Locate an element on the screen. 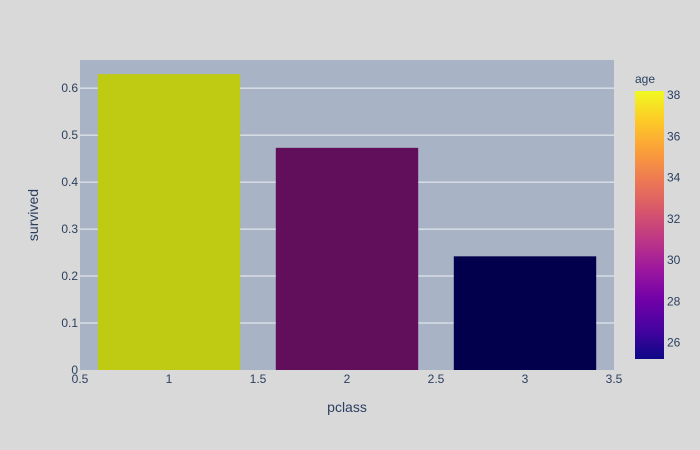 The height and width of the screenshot is (450, 700). x-tick-label: 2 is located at coordinates (347, 379).